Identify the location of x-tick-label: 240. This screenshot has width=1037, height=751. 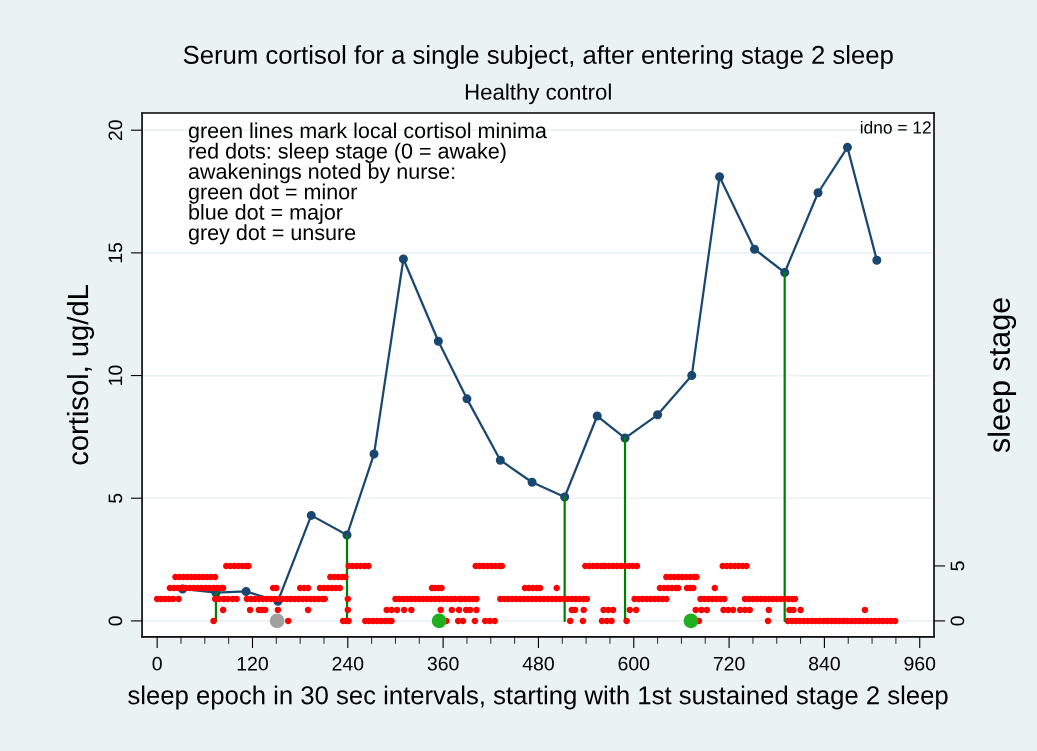
(348, 663).